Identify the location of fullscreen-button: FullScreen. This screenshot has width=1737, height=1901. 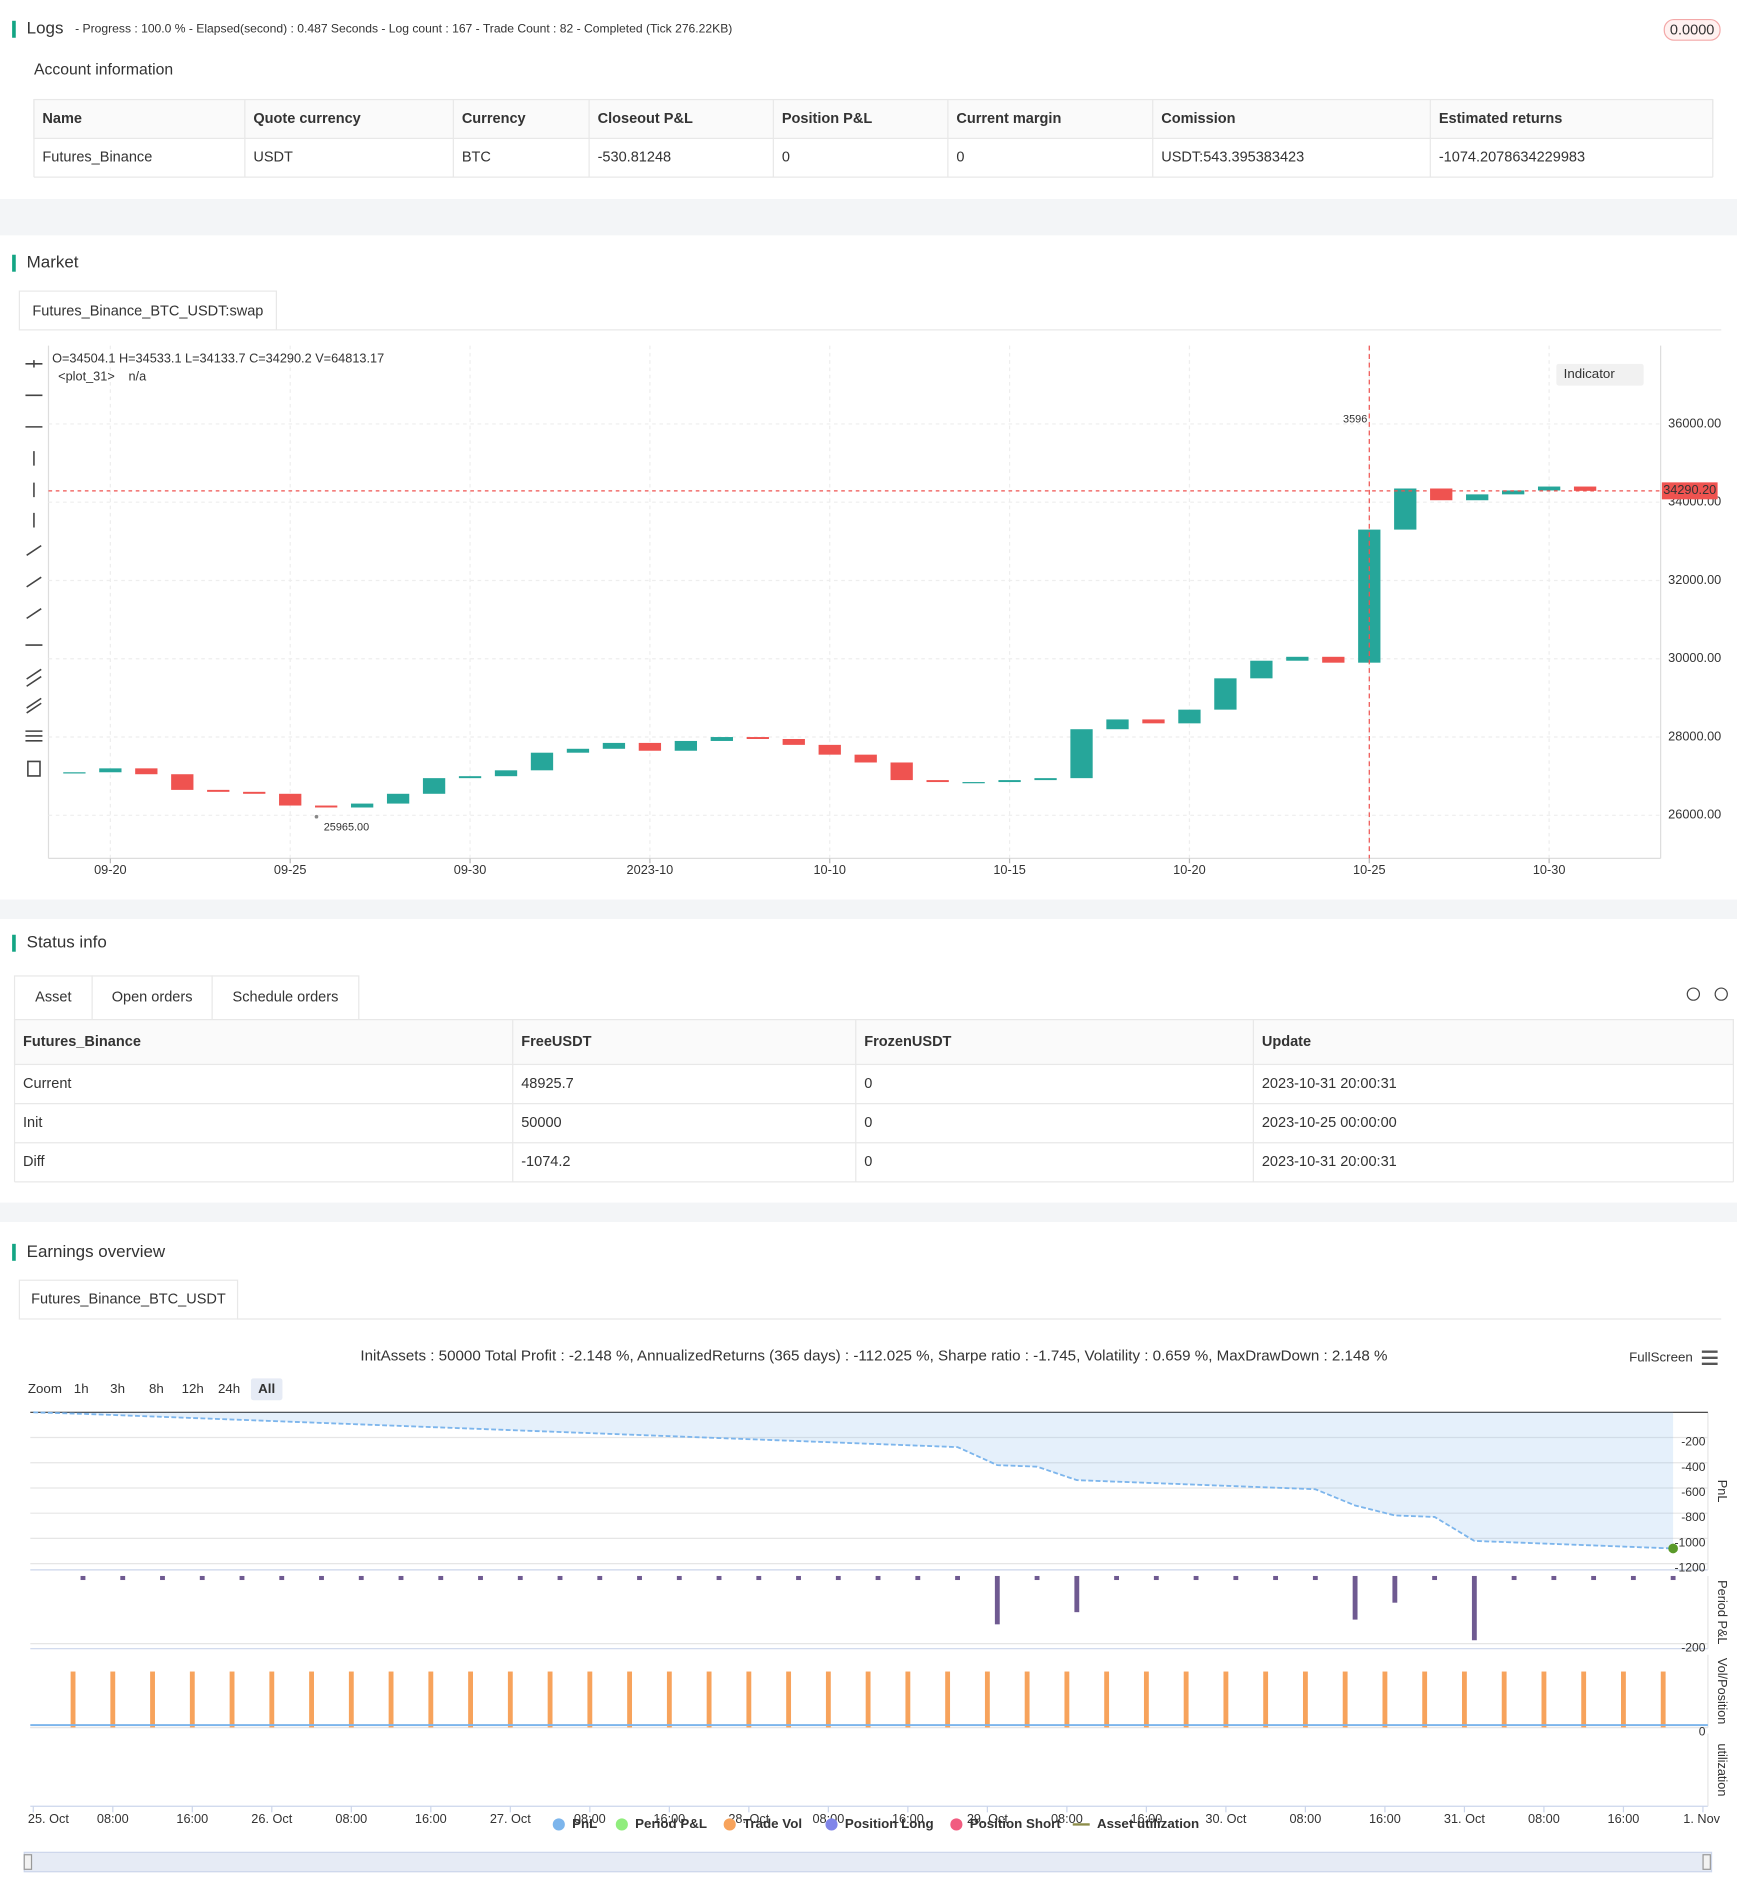
(1661, 1356).